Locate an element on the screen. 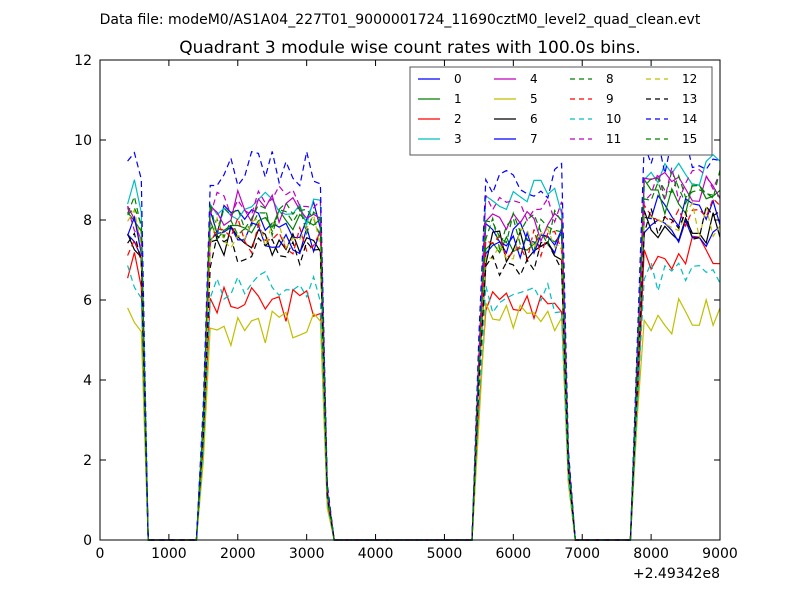  y-tick-label: 2 is located at coordinates (87, 461).